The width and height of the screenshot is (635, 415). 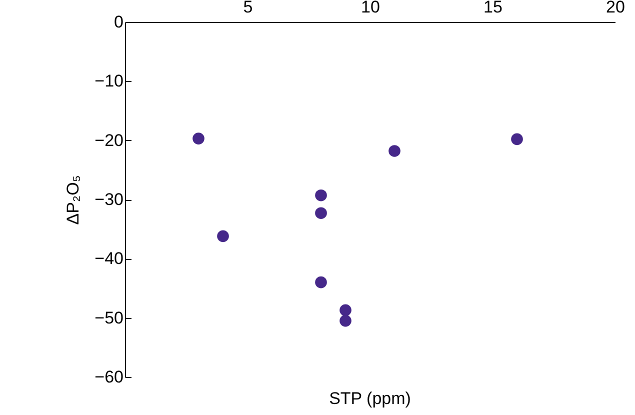 What do you see at coordinates (109, 318) in the screenshot?
I see `y-tick-label: −50` at bounding box center [109, 318].